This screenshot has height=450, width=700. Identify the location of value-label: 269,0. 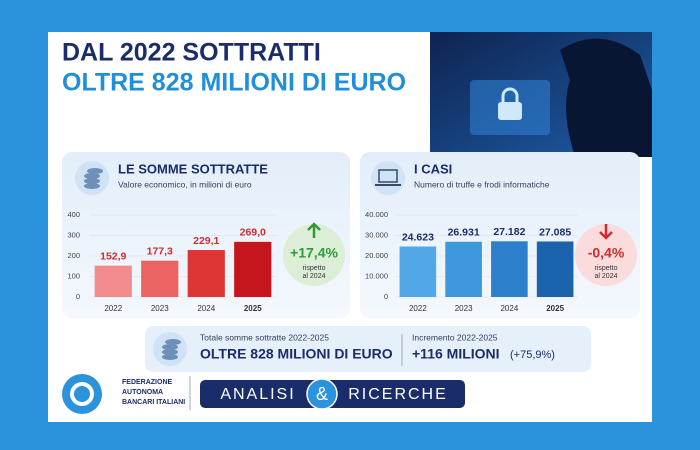
(253, 233).